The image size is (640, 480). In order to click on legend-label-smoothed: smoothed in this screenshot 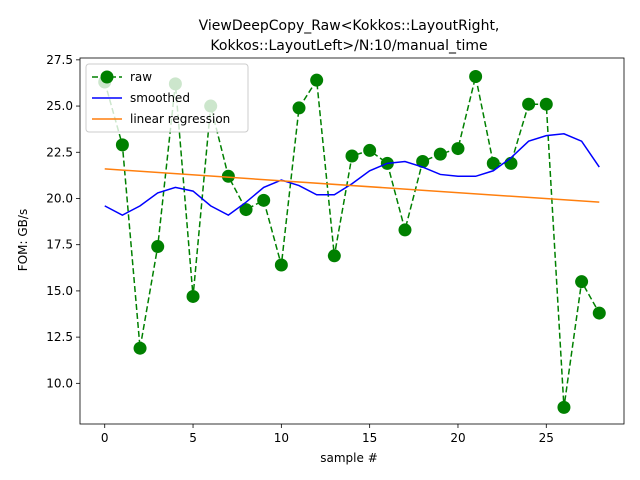, I will do `click(160, 98)`.